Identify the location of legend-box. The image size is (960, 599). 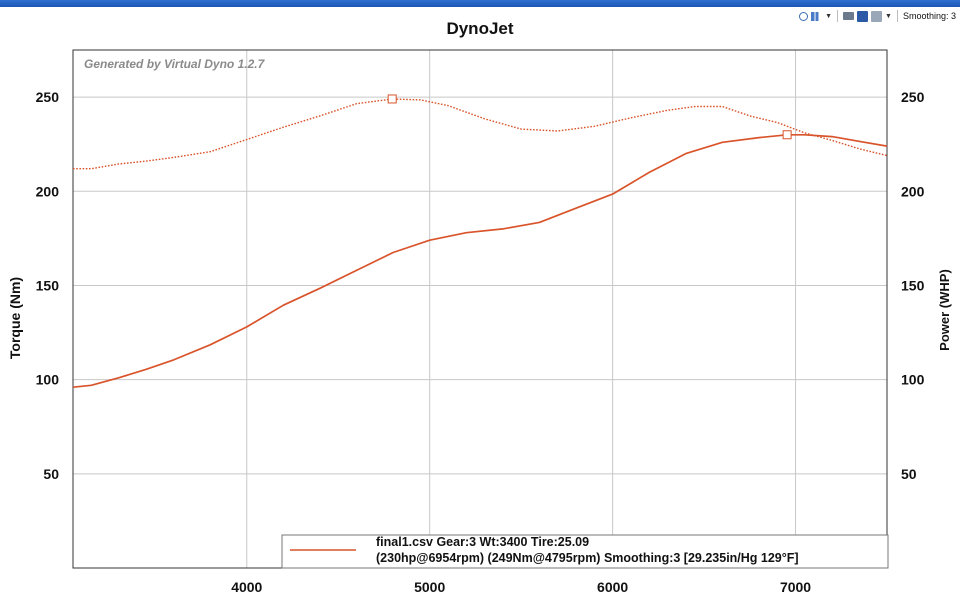
(585, 551).